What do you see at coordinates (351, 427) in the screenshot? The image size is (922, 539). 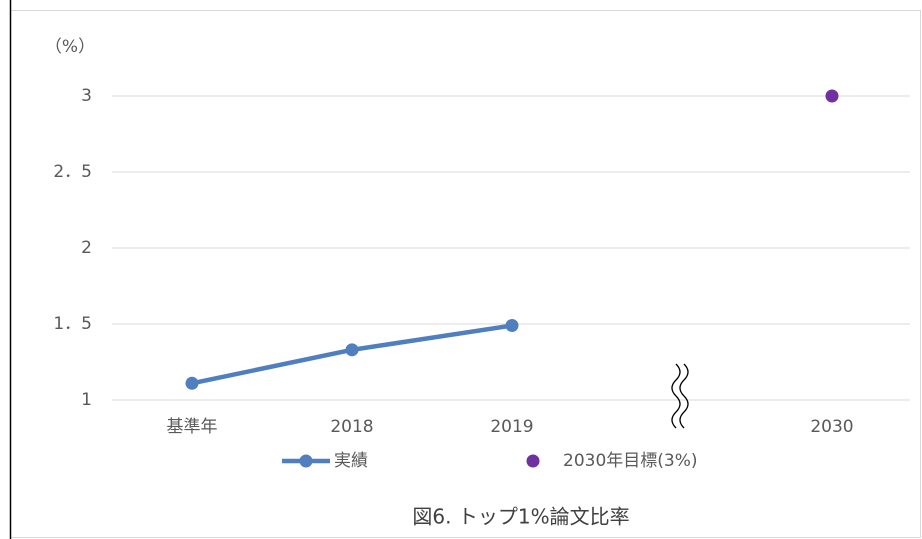 I see `x-tick-label: 2018` at bounding box center [351, 427].